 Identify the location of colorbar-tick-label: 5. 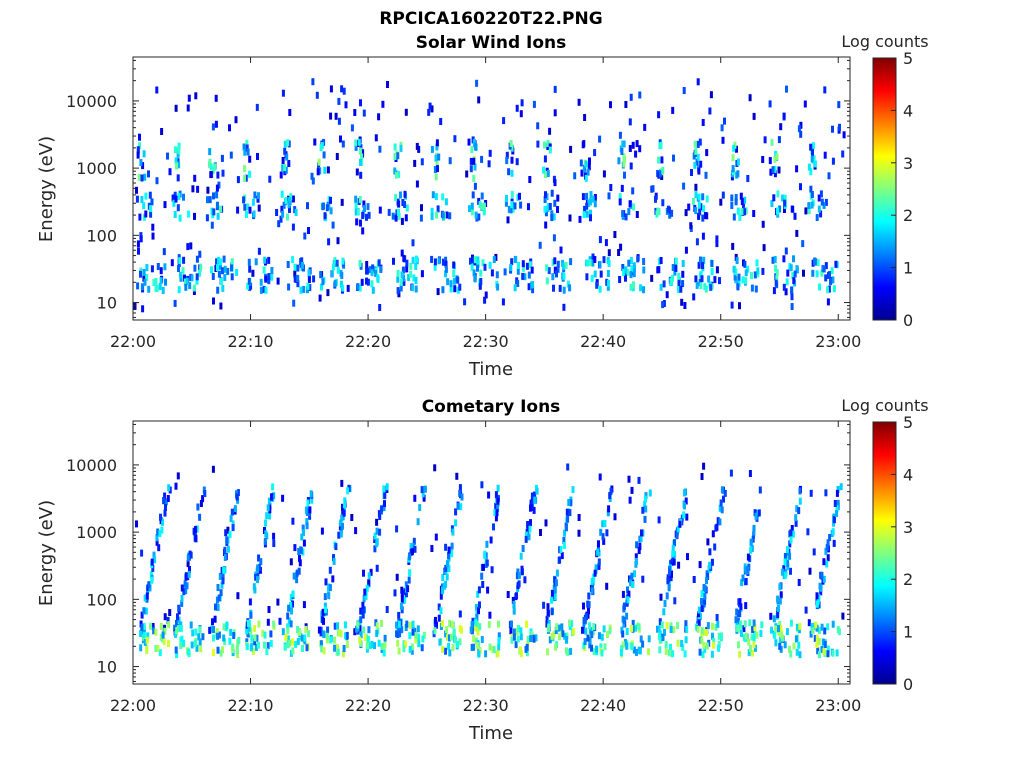
(908, 422).